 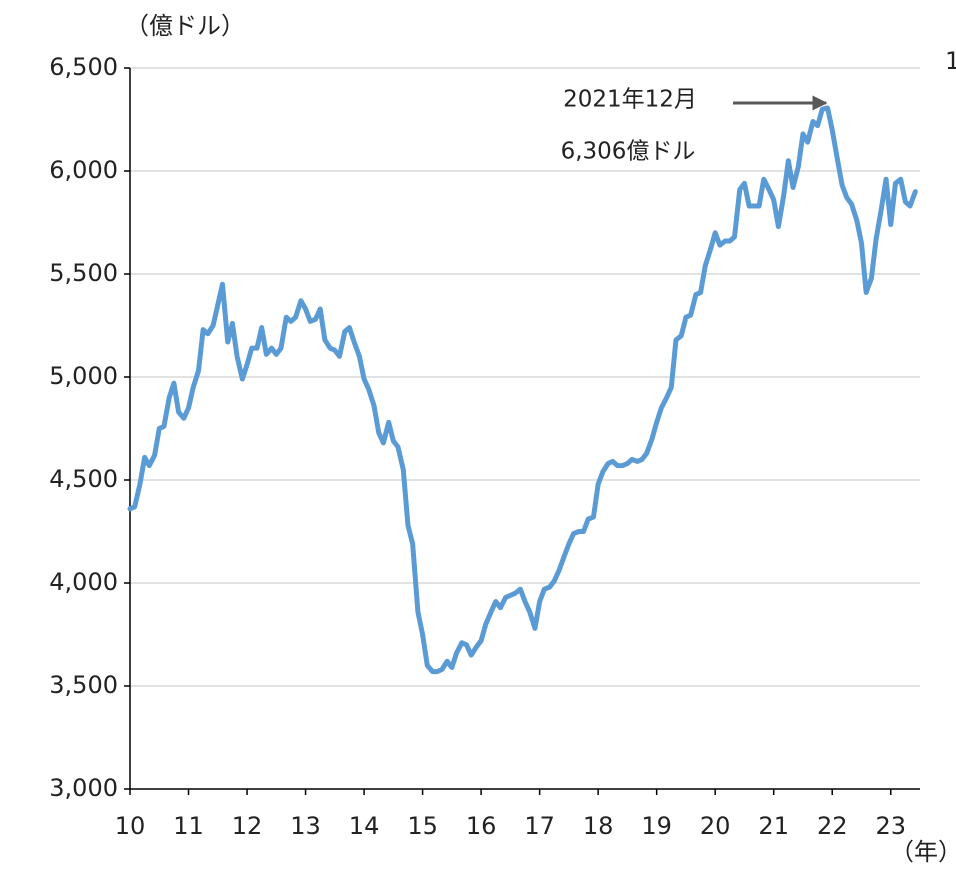 What do you see at coordinates (481, 826) in the screenshot?
I see `x-tick-label: 16` at bounding box center [481, 826].